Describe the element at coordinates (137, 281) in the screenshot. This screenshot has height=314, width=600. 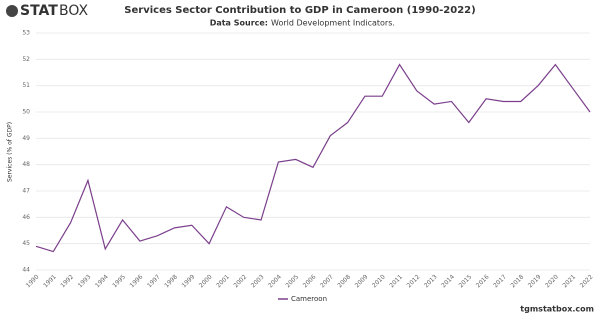
I see `x-tick-label: 1996` at that location.